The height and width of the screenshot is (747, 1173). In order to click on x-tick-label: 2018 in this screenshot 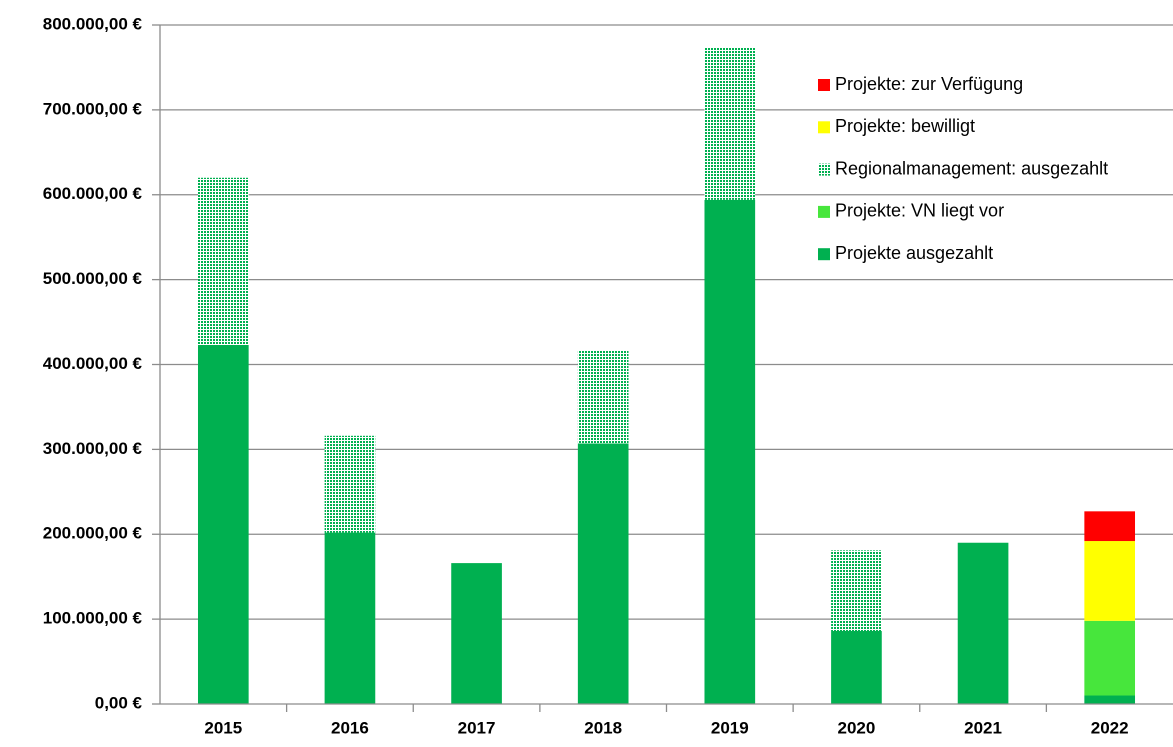, I will do `click(603, 727)`.